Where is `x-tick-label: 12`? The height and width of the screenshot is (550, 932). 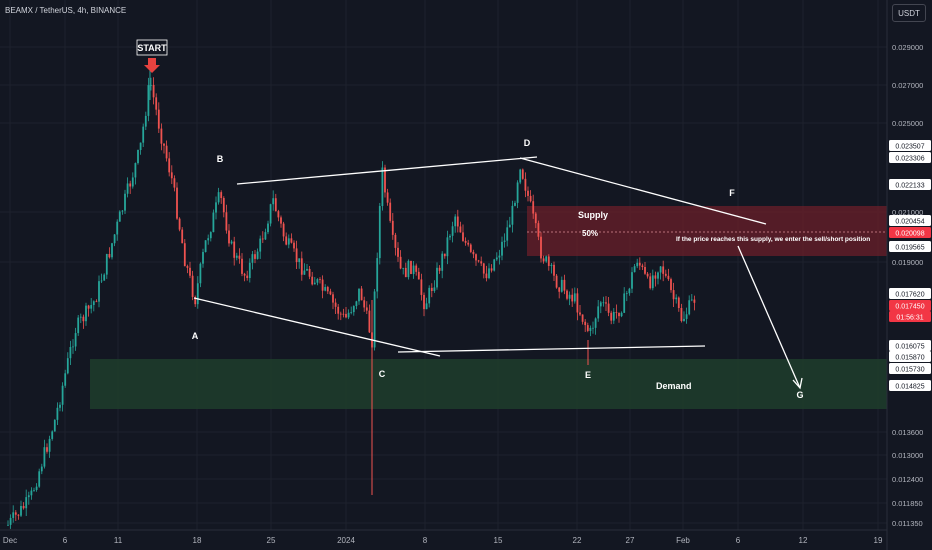
x-tick-label: 12 is located at coordinates (803, 540).